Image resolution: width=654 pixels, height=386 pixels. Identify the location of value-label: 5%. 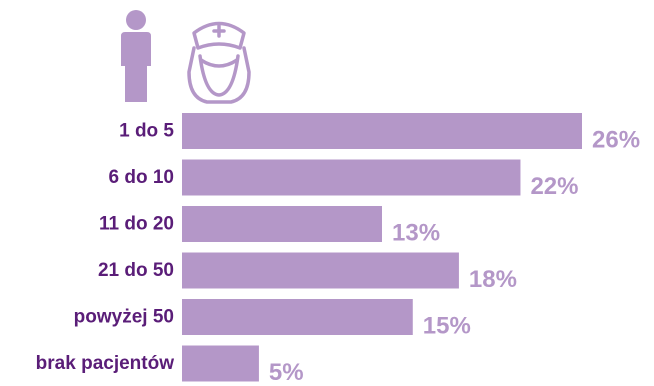
(286, 372).